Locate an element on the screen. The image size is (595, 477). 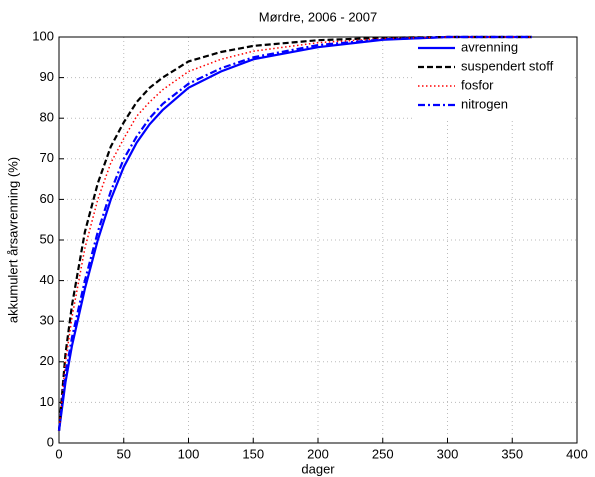
y-tick-label: 20 is located at coordinates (47, 360).